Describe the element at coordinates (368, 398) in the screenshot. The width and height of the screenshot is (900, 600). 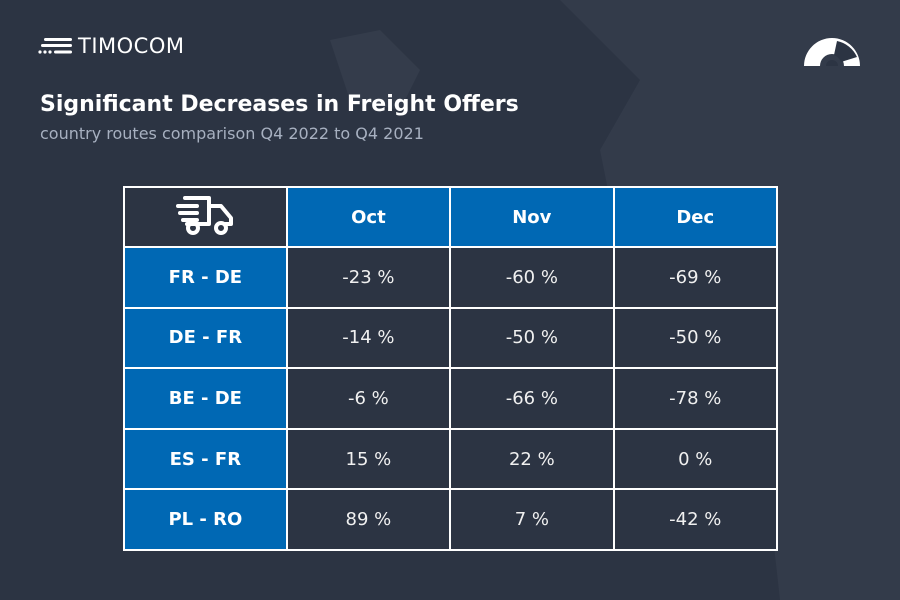
I see `value-cell: -6 %` at that location.